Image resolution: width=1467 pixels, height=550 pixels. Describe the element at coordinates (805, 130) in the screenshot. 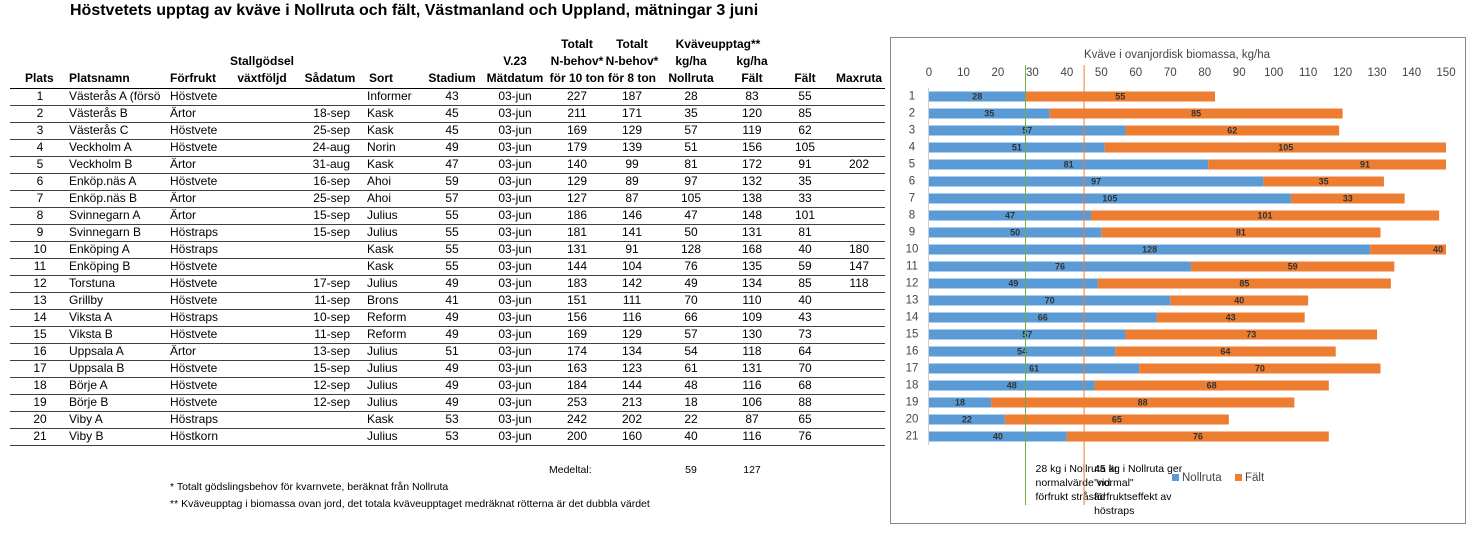

I see `table-cell: 62` at that location.